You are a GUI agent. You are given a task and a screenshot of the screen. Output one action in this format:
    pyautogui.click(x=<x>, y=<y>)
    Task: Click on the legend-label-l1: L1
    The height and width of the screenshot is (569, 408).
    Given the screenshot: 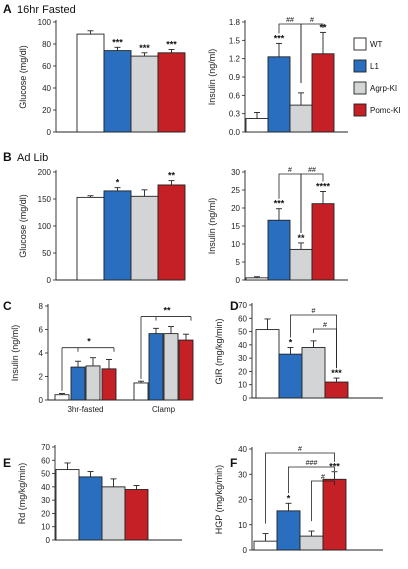 What is the action you would take?
    pyautogui.click(x=374, y=66)
    